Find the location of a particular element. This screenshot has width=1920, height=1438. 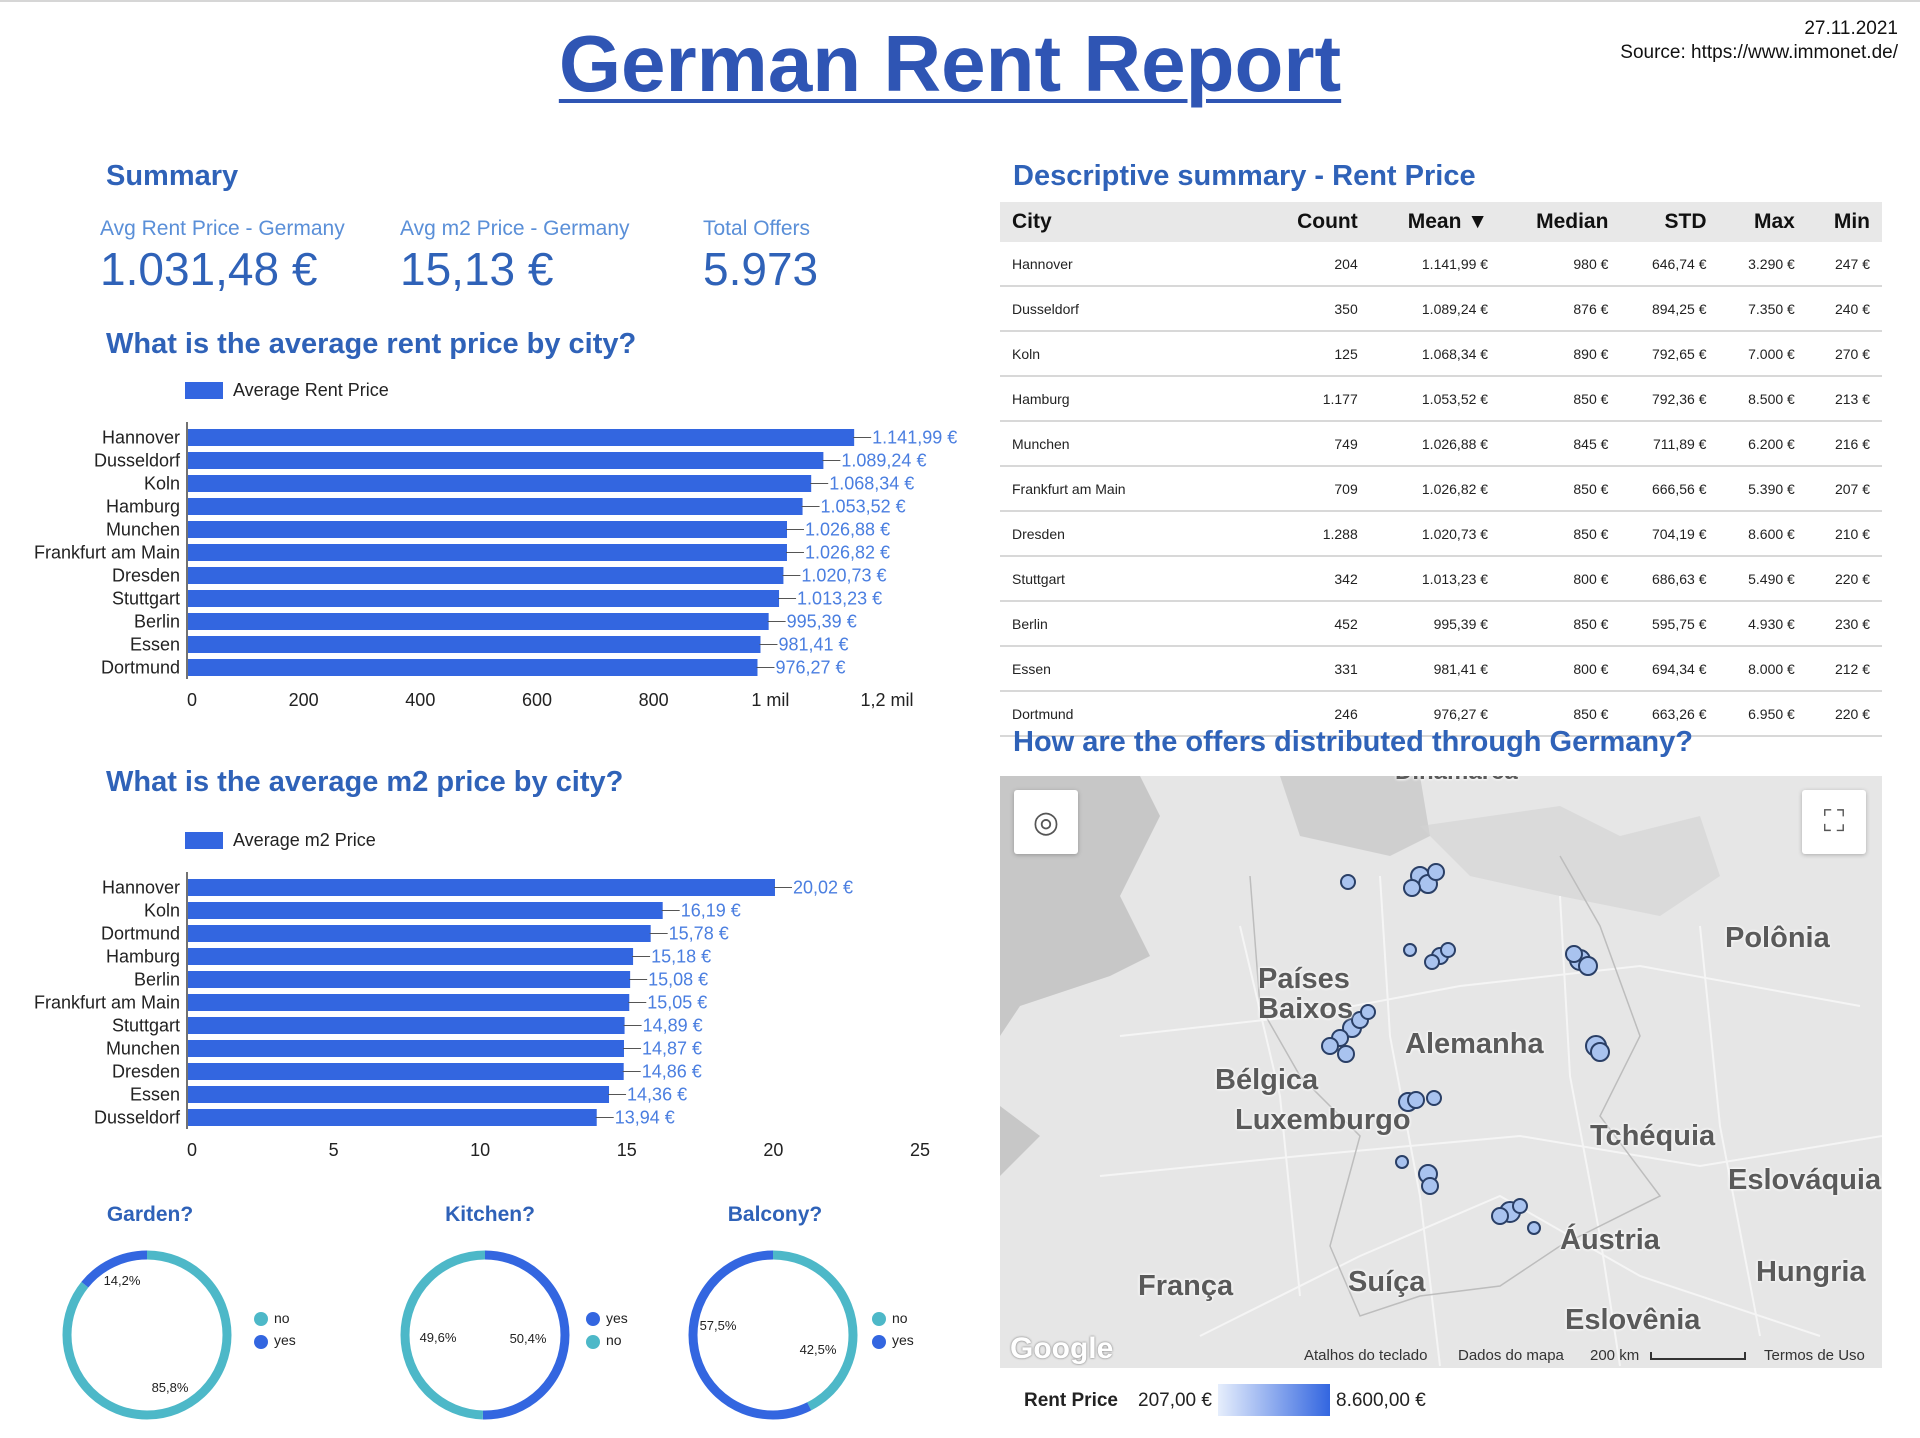

table-cell: 452 is located at coordinates (1317, 624).